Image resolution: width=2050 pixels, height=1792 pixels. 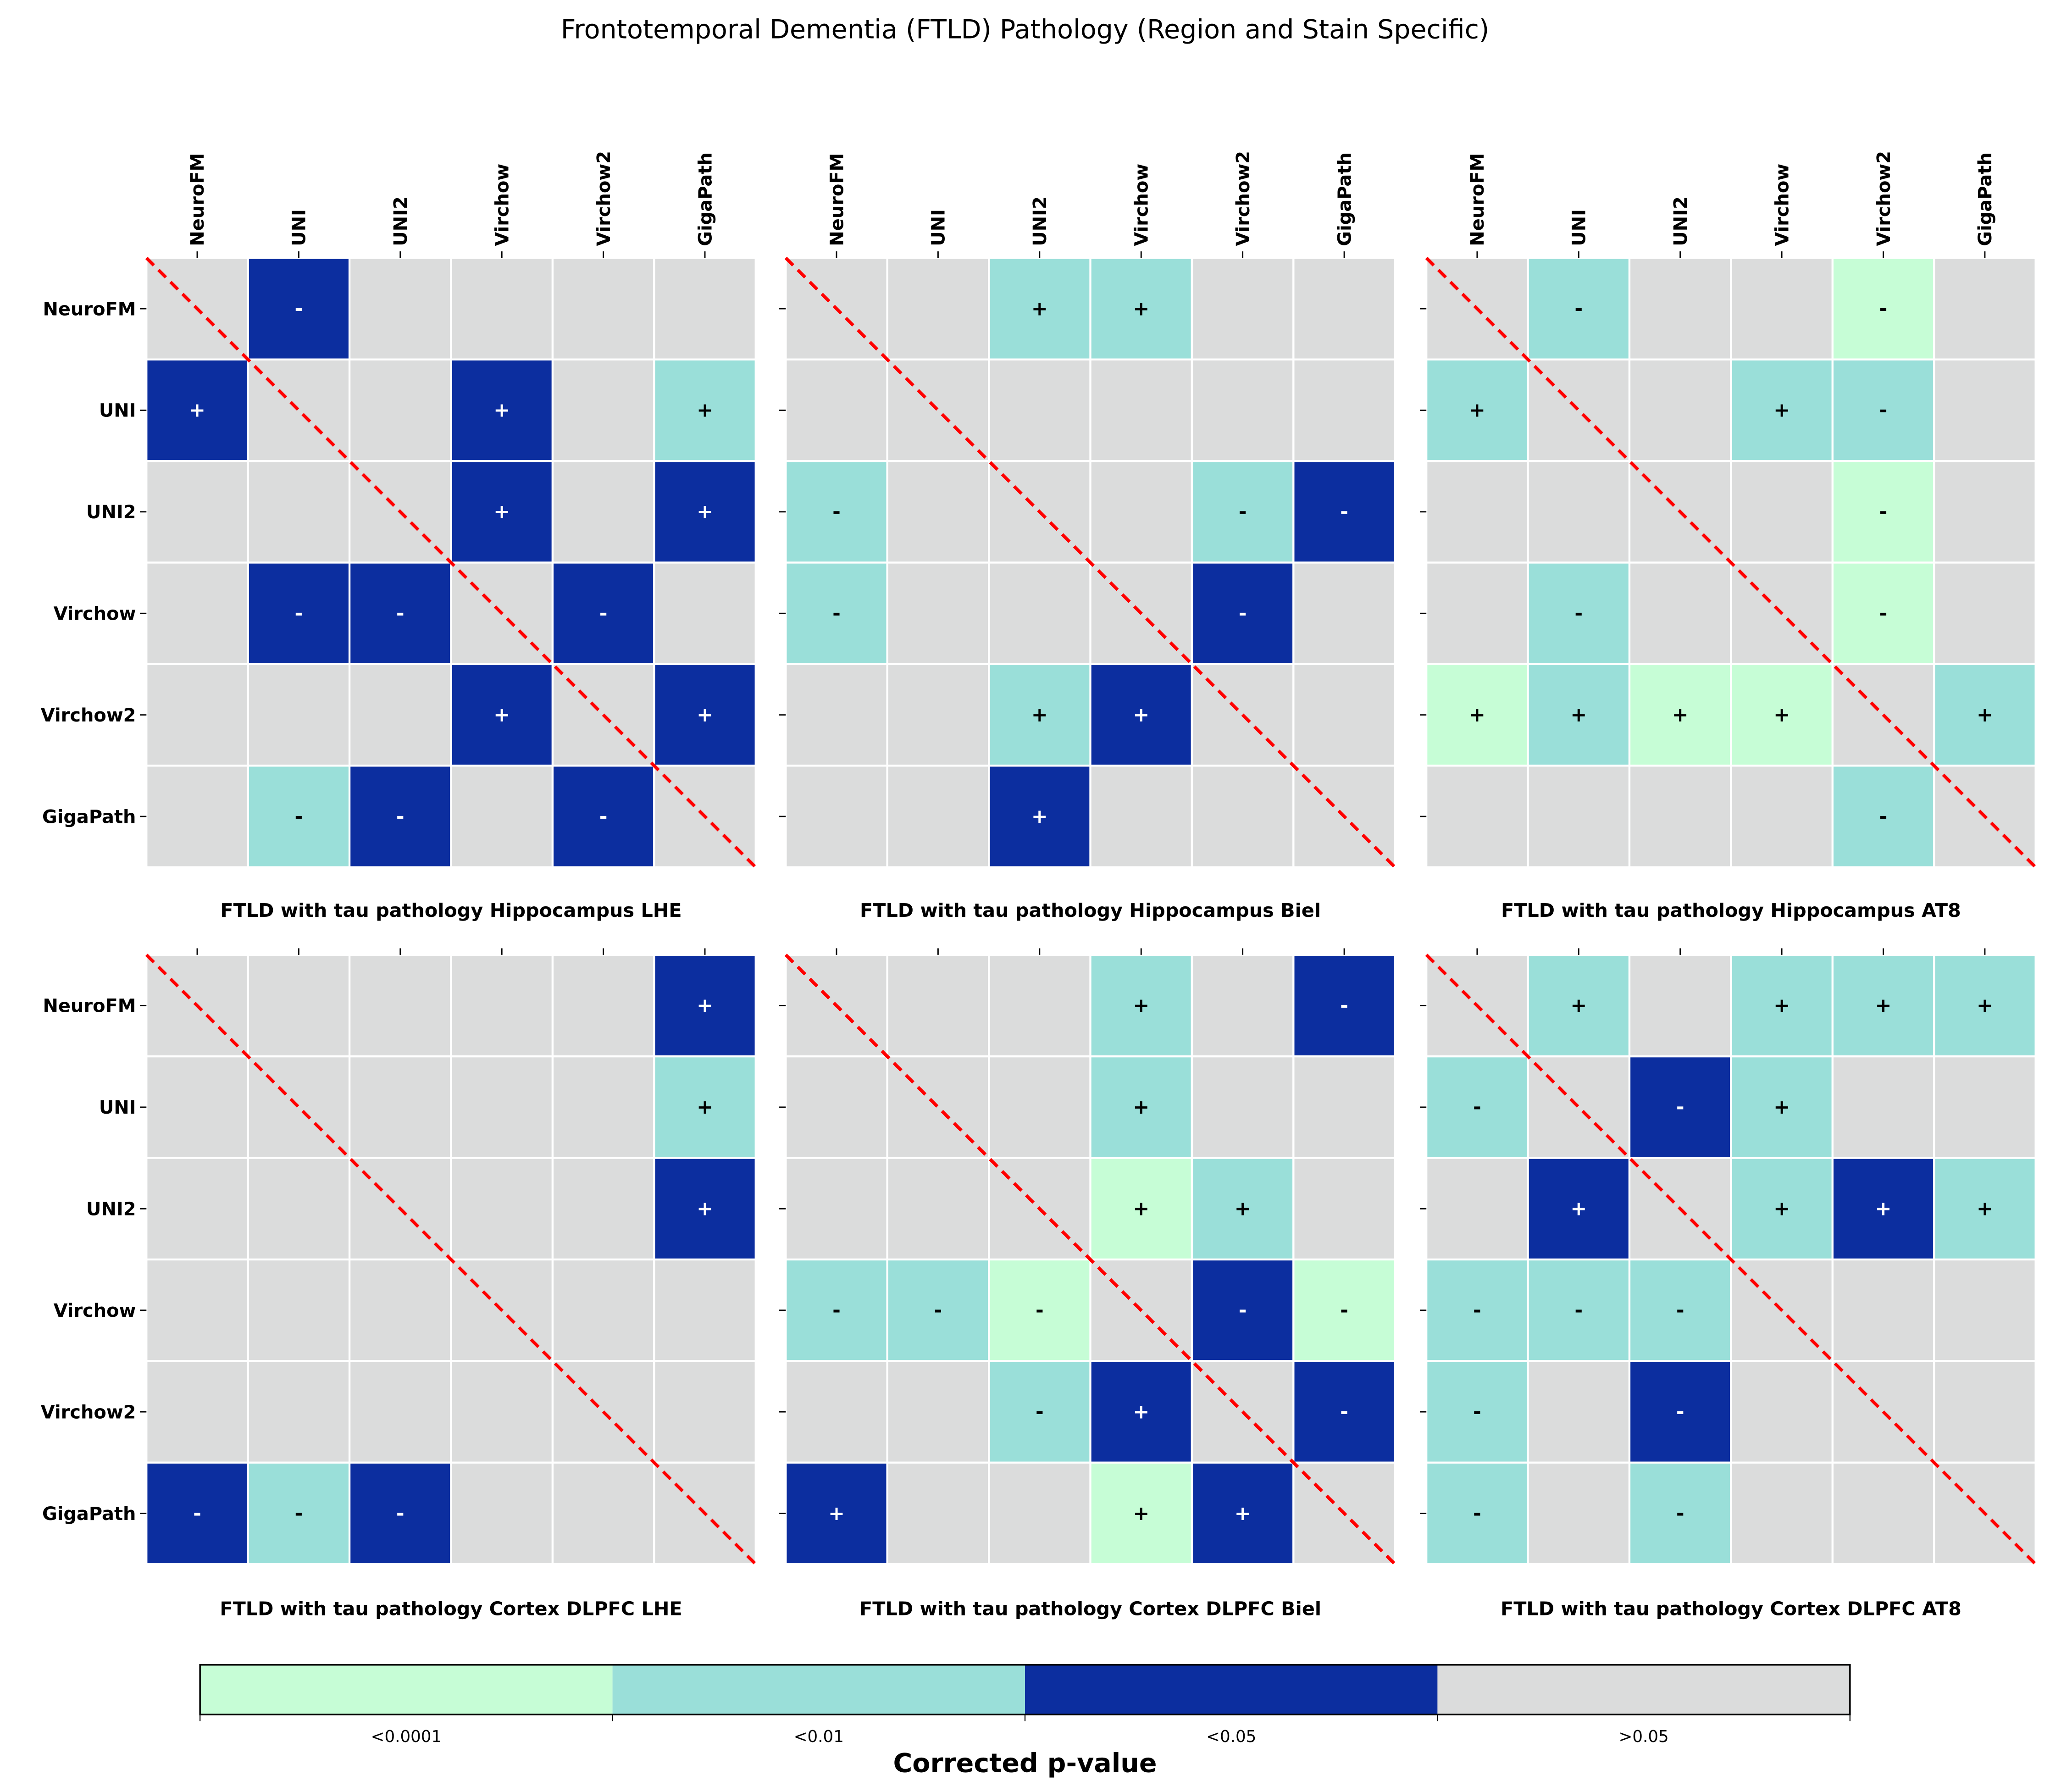 I want to click on y-tick-label: Virchow, so click(x=95, y=1310).